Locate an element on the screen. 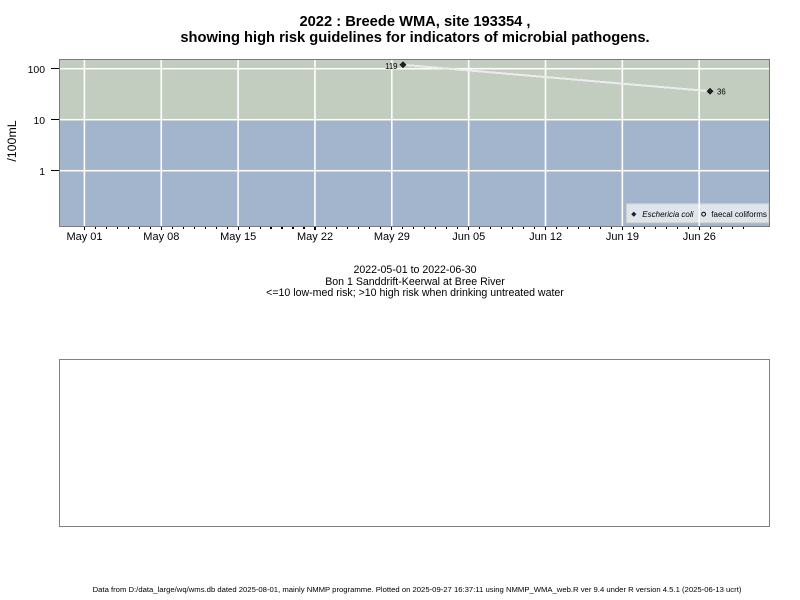  svg-text: 119 is located at coordinates (391, 66).